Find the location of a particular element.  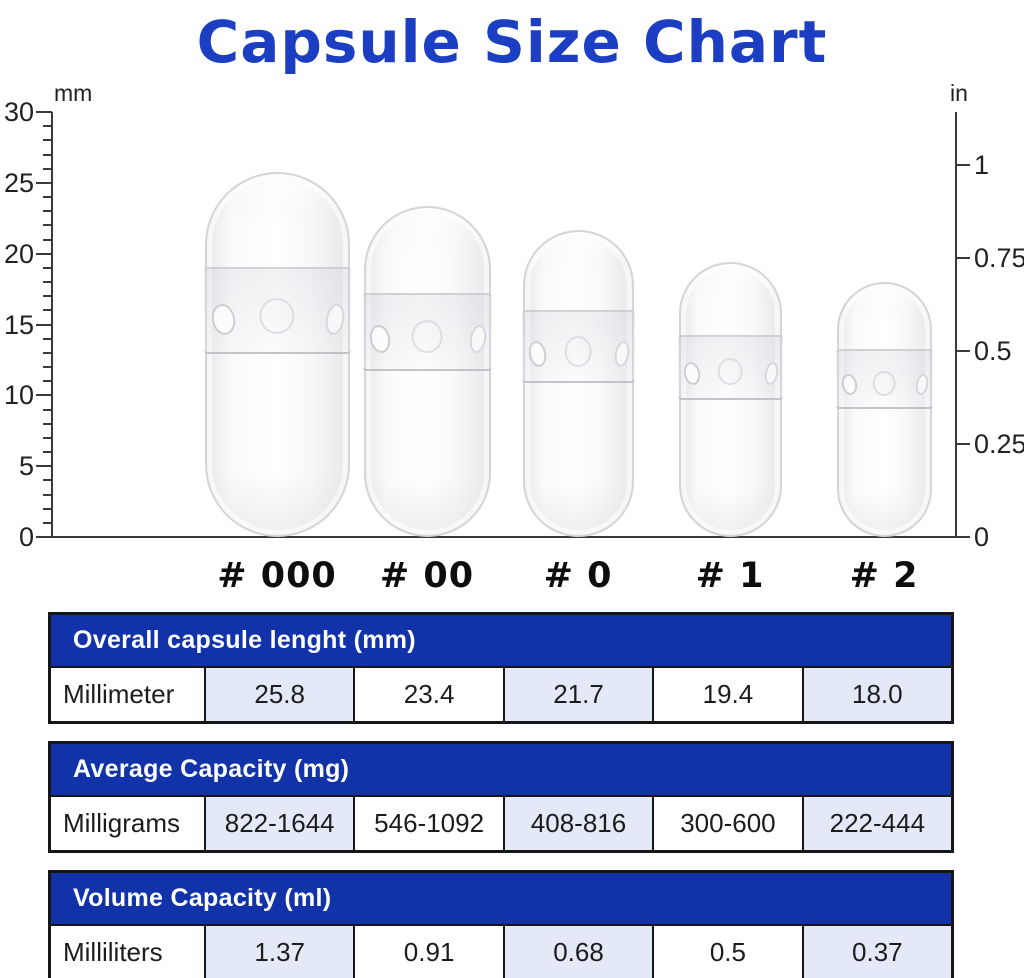

value-cell: 546-1092 is located at coordinates (427, 823).